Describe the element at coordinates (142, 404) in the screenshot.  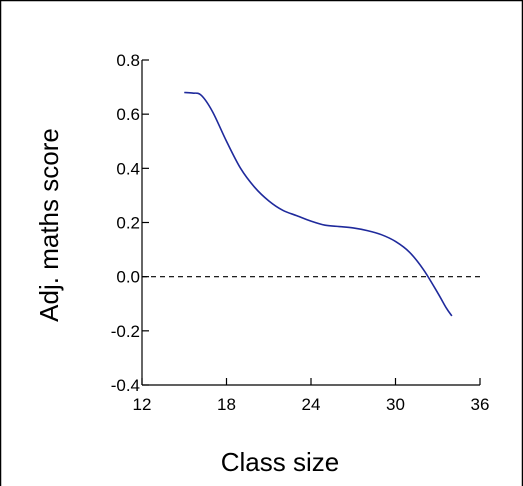
I see `x-tick-label: 12` at that location.